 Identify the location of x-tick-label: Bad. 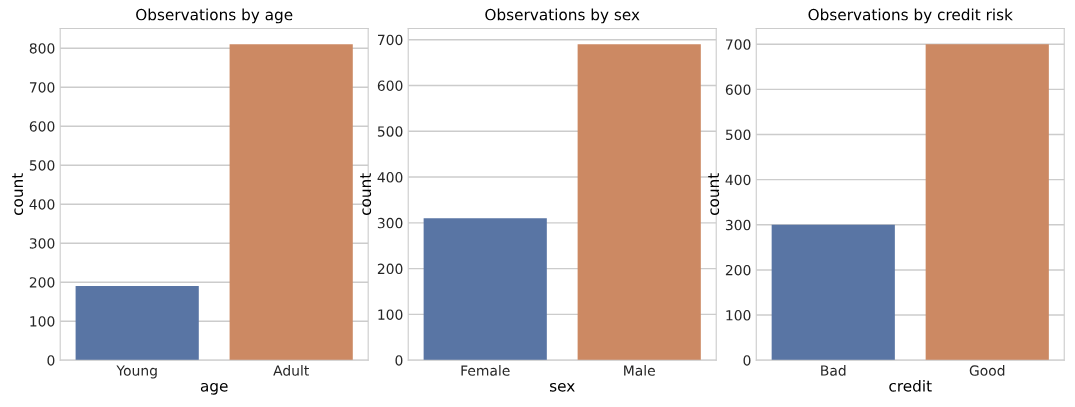
(833, 370).